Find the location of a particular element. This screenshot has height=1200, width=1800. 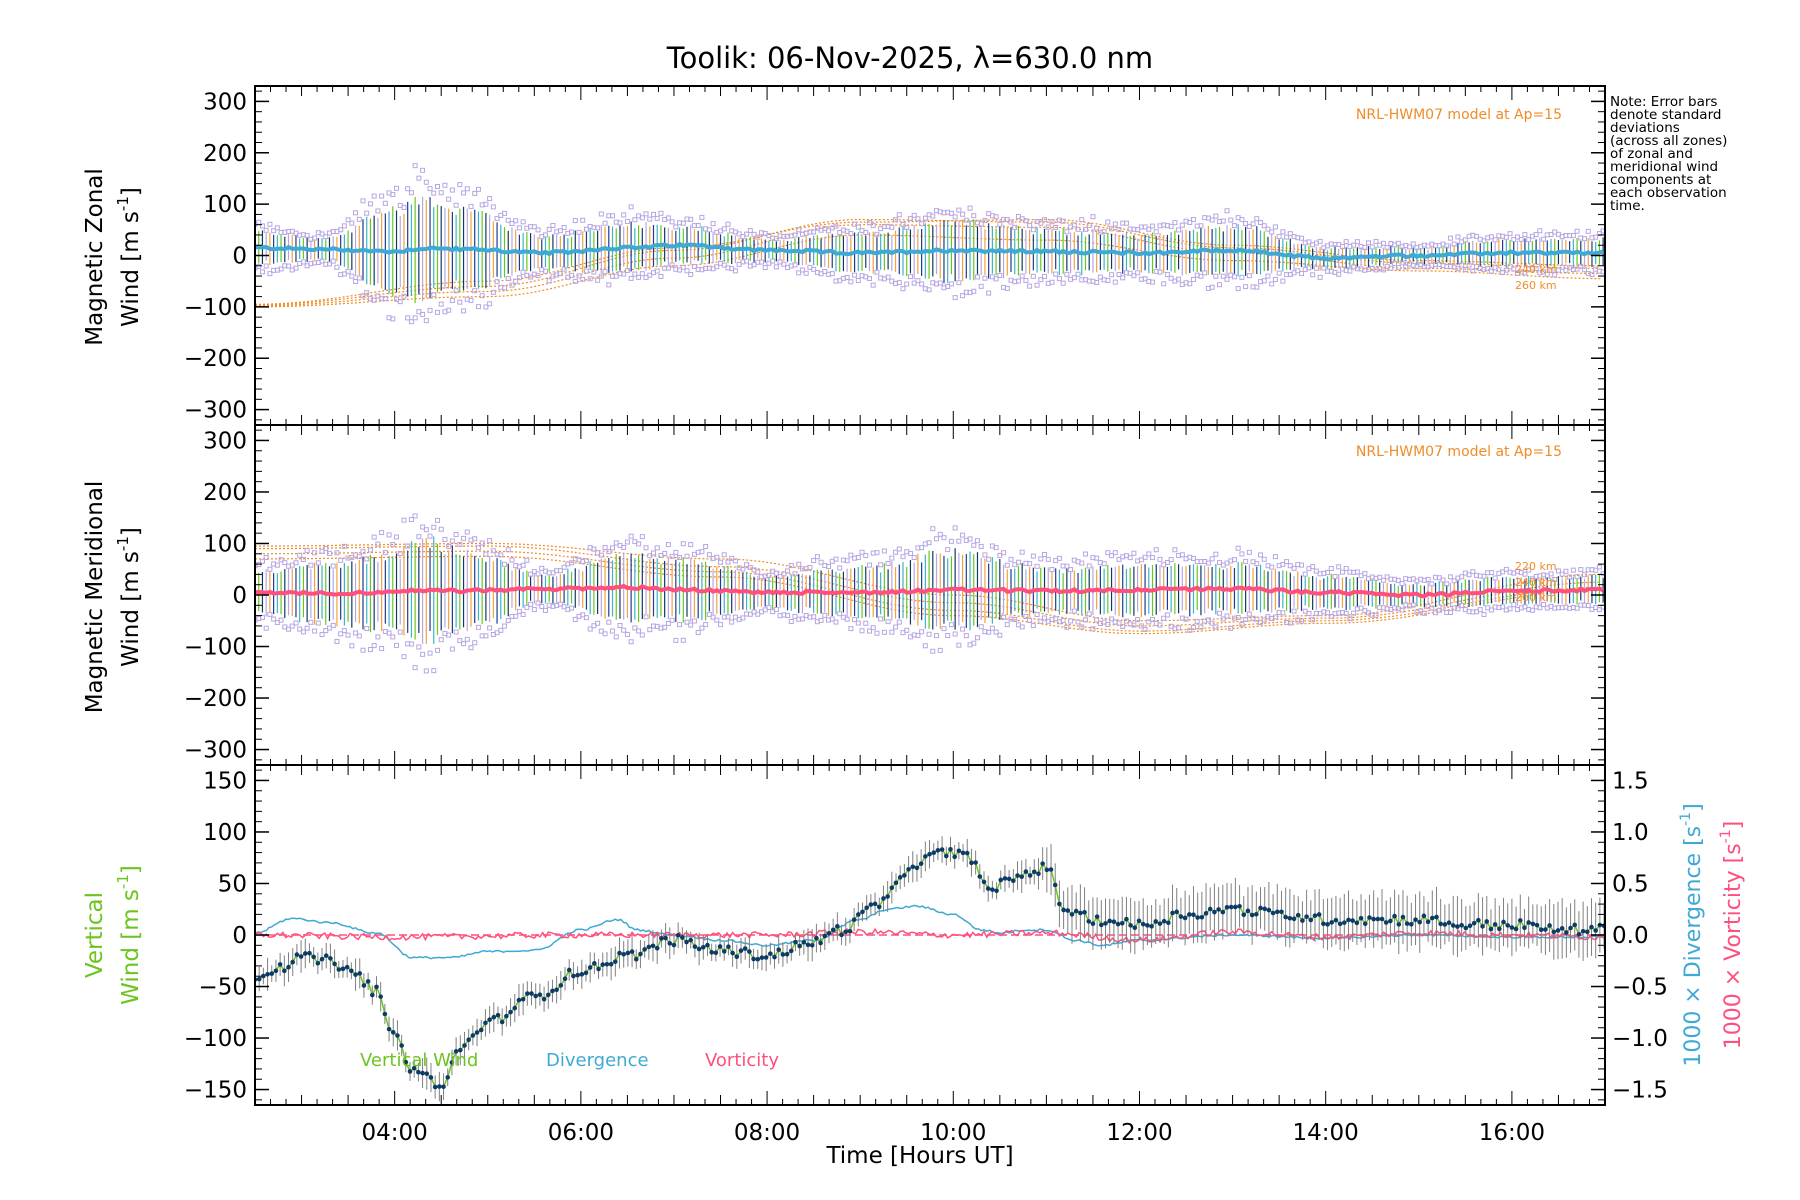

y2-tick-label: 0.5 is located at coordinates (1630, 884).